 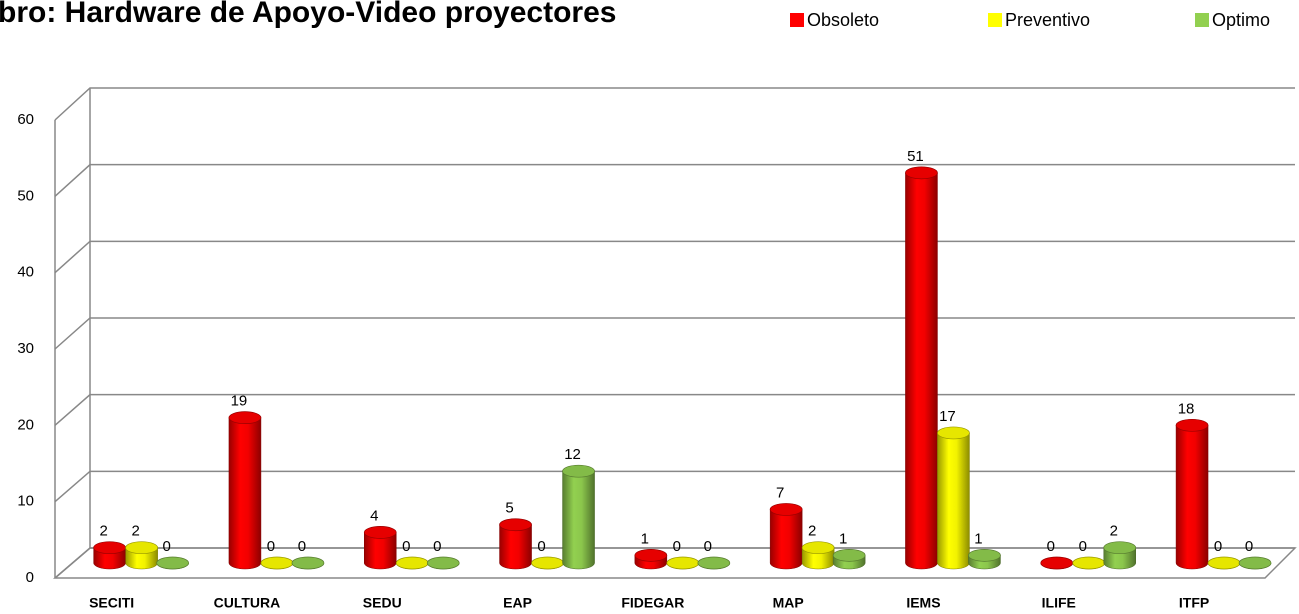 What do you see at coordinates (247, 603) in the screenshot?
I see `x-tick-label: CULTURA` at bounding box center [247, 603].